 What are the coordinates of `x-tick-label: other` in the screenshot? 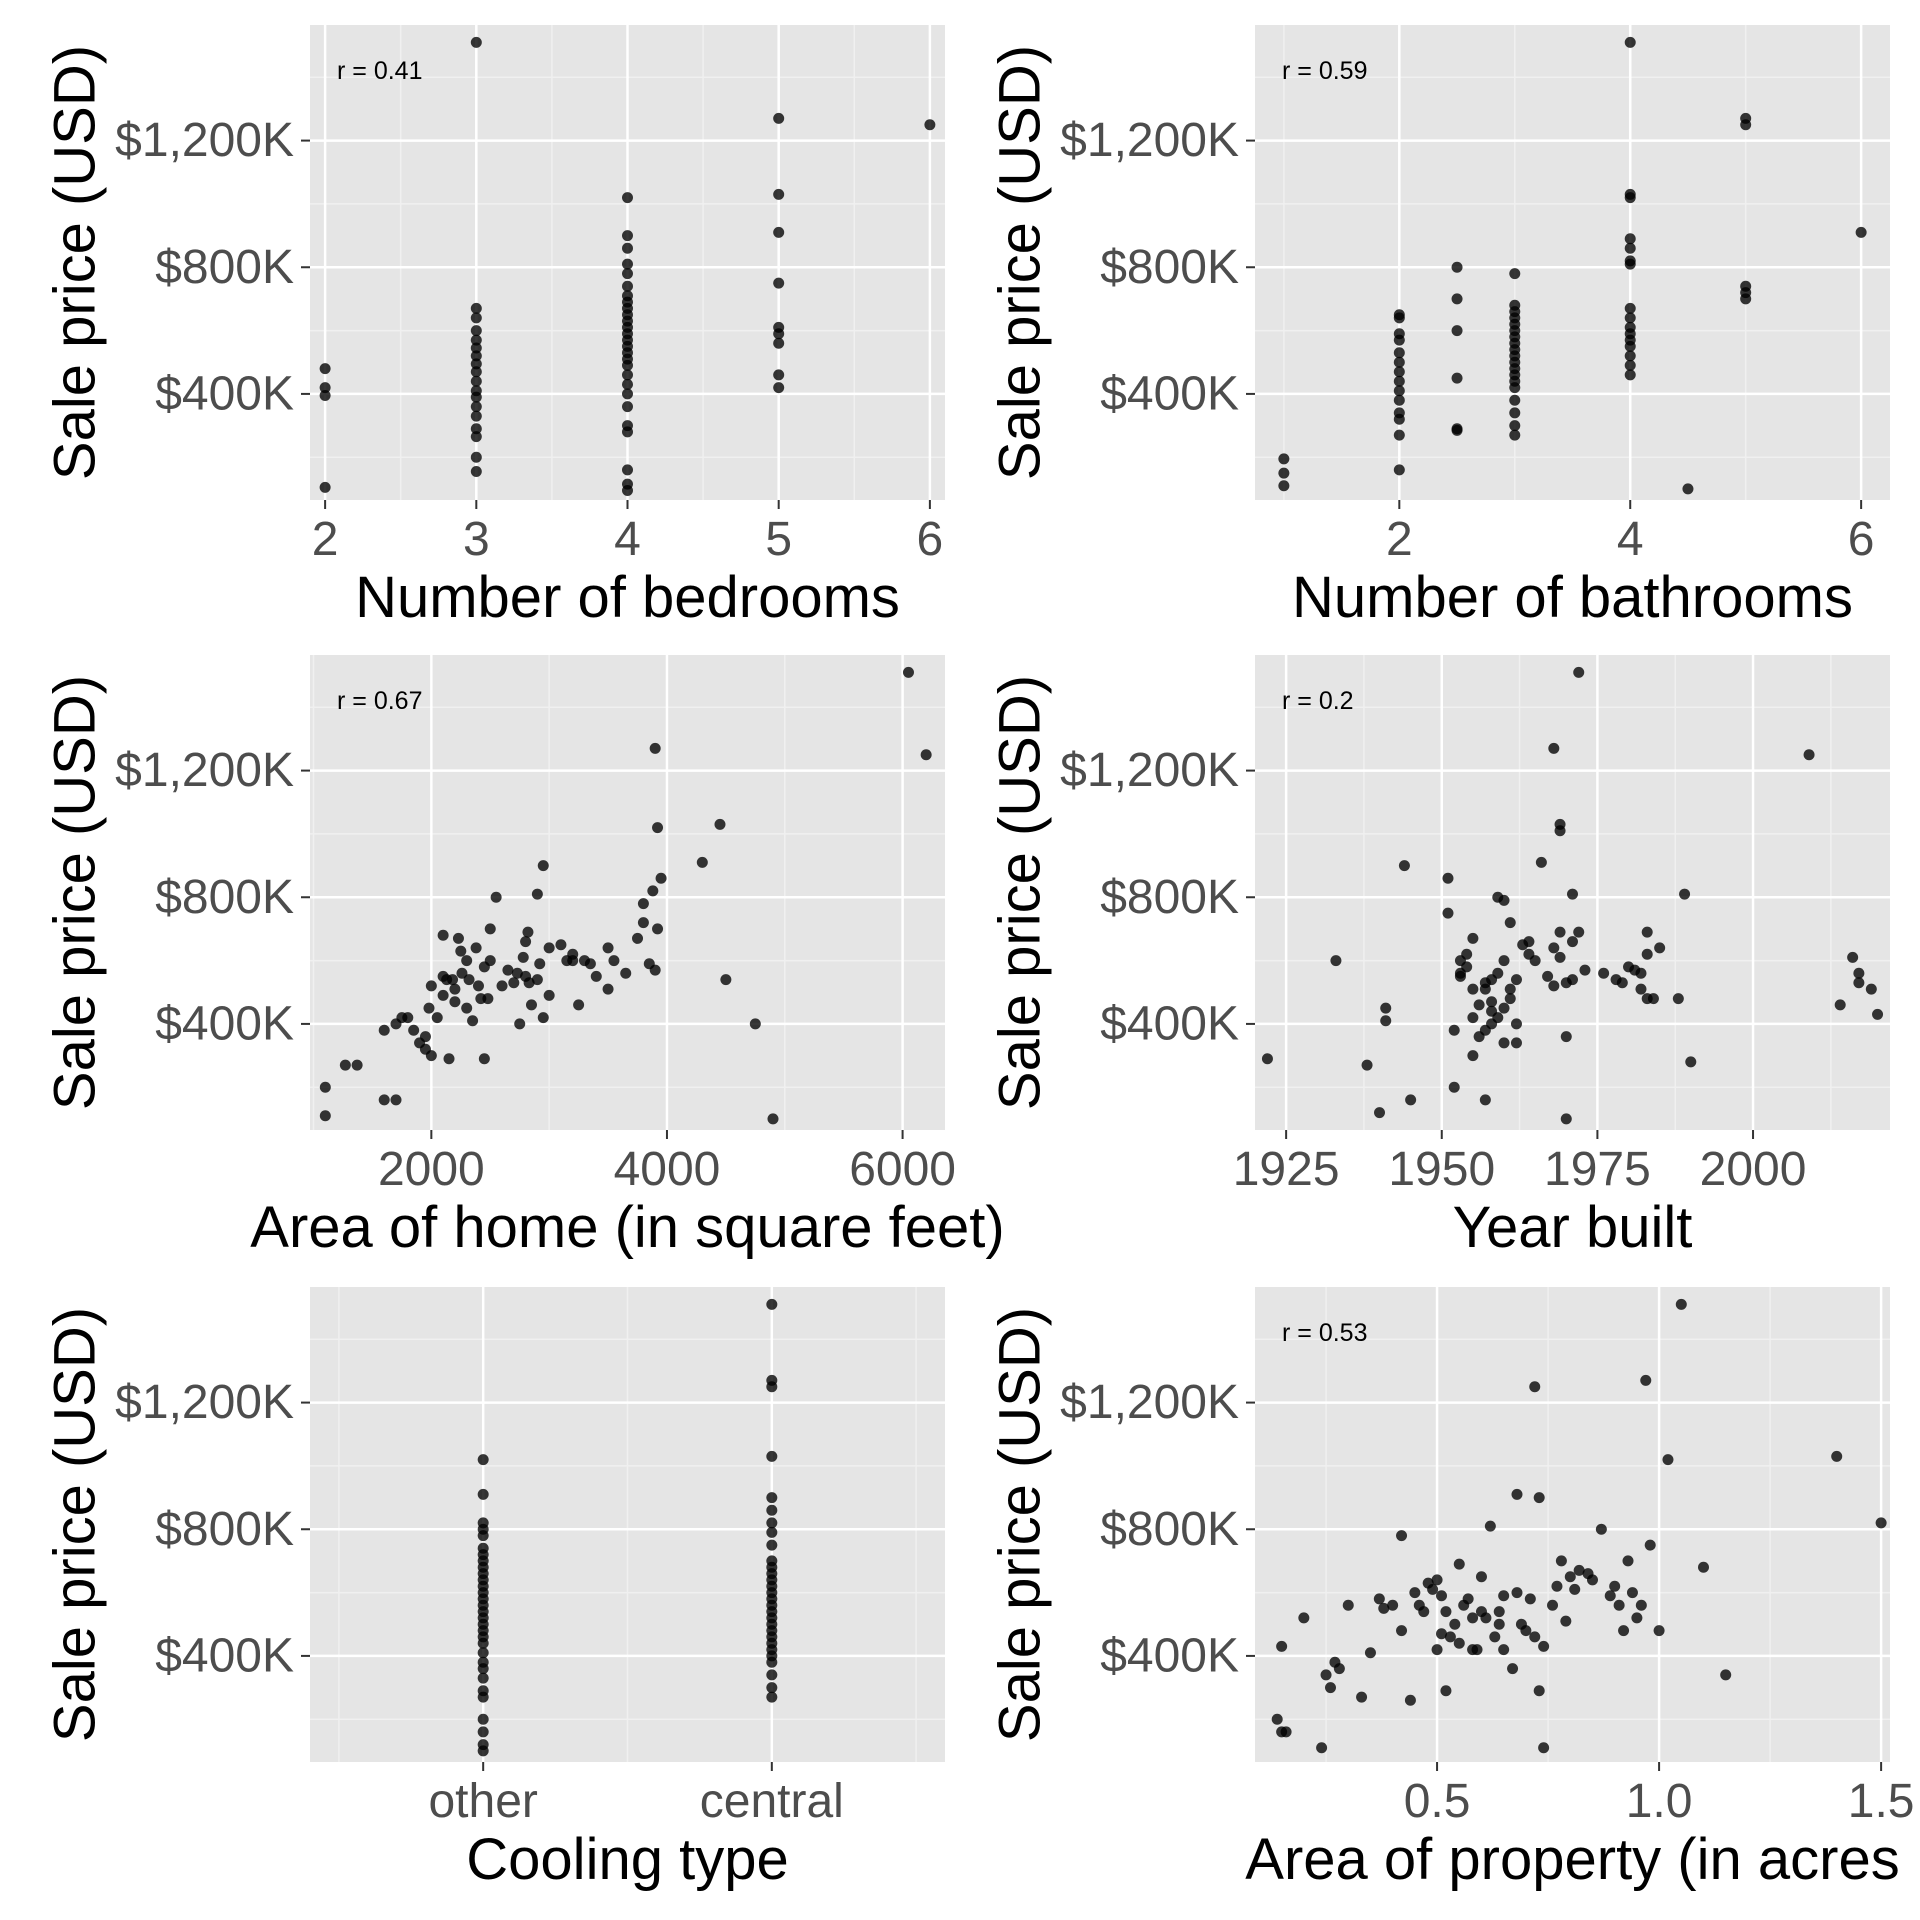 It's located at (482, 1801).